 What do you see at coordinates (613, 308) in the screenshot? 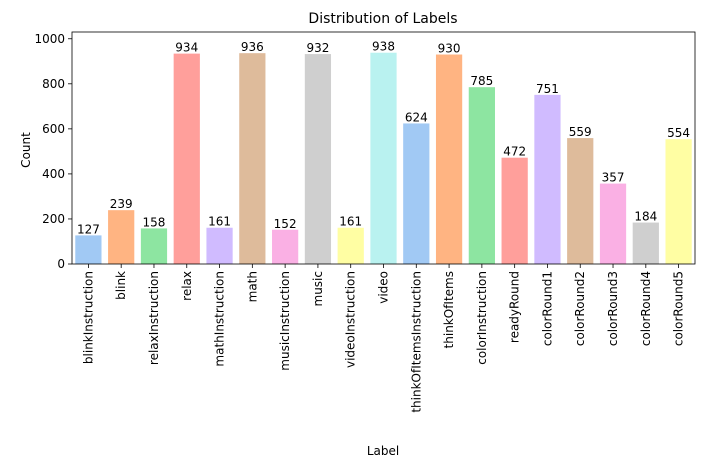
I see `x-tick-label: colorRound3` at bounding box center [613, 308].